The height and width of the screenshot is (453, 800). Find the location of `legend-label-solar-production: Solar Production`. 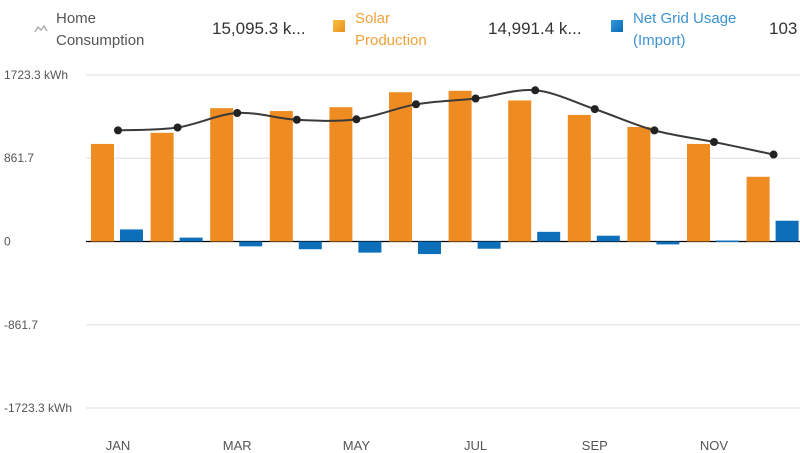

legend-label-solar-production: Solar Production is located at coordinates (391, 29).